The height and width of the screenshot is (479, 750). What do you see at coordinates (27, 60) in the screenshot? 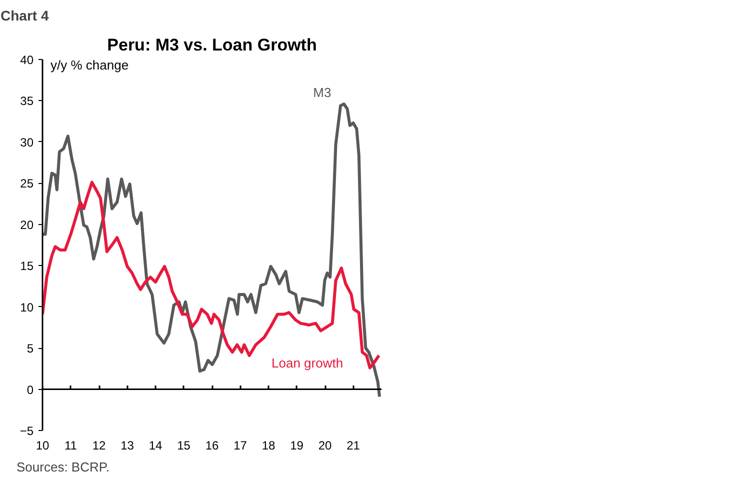
I see `y-tick-label: 40` at bounding box center [27, 60].